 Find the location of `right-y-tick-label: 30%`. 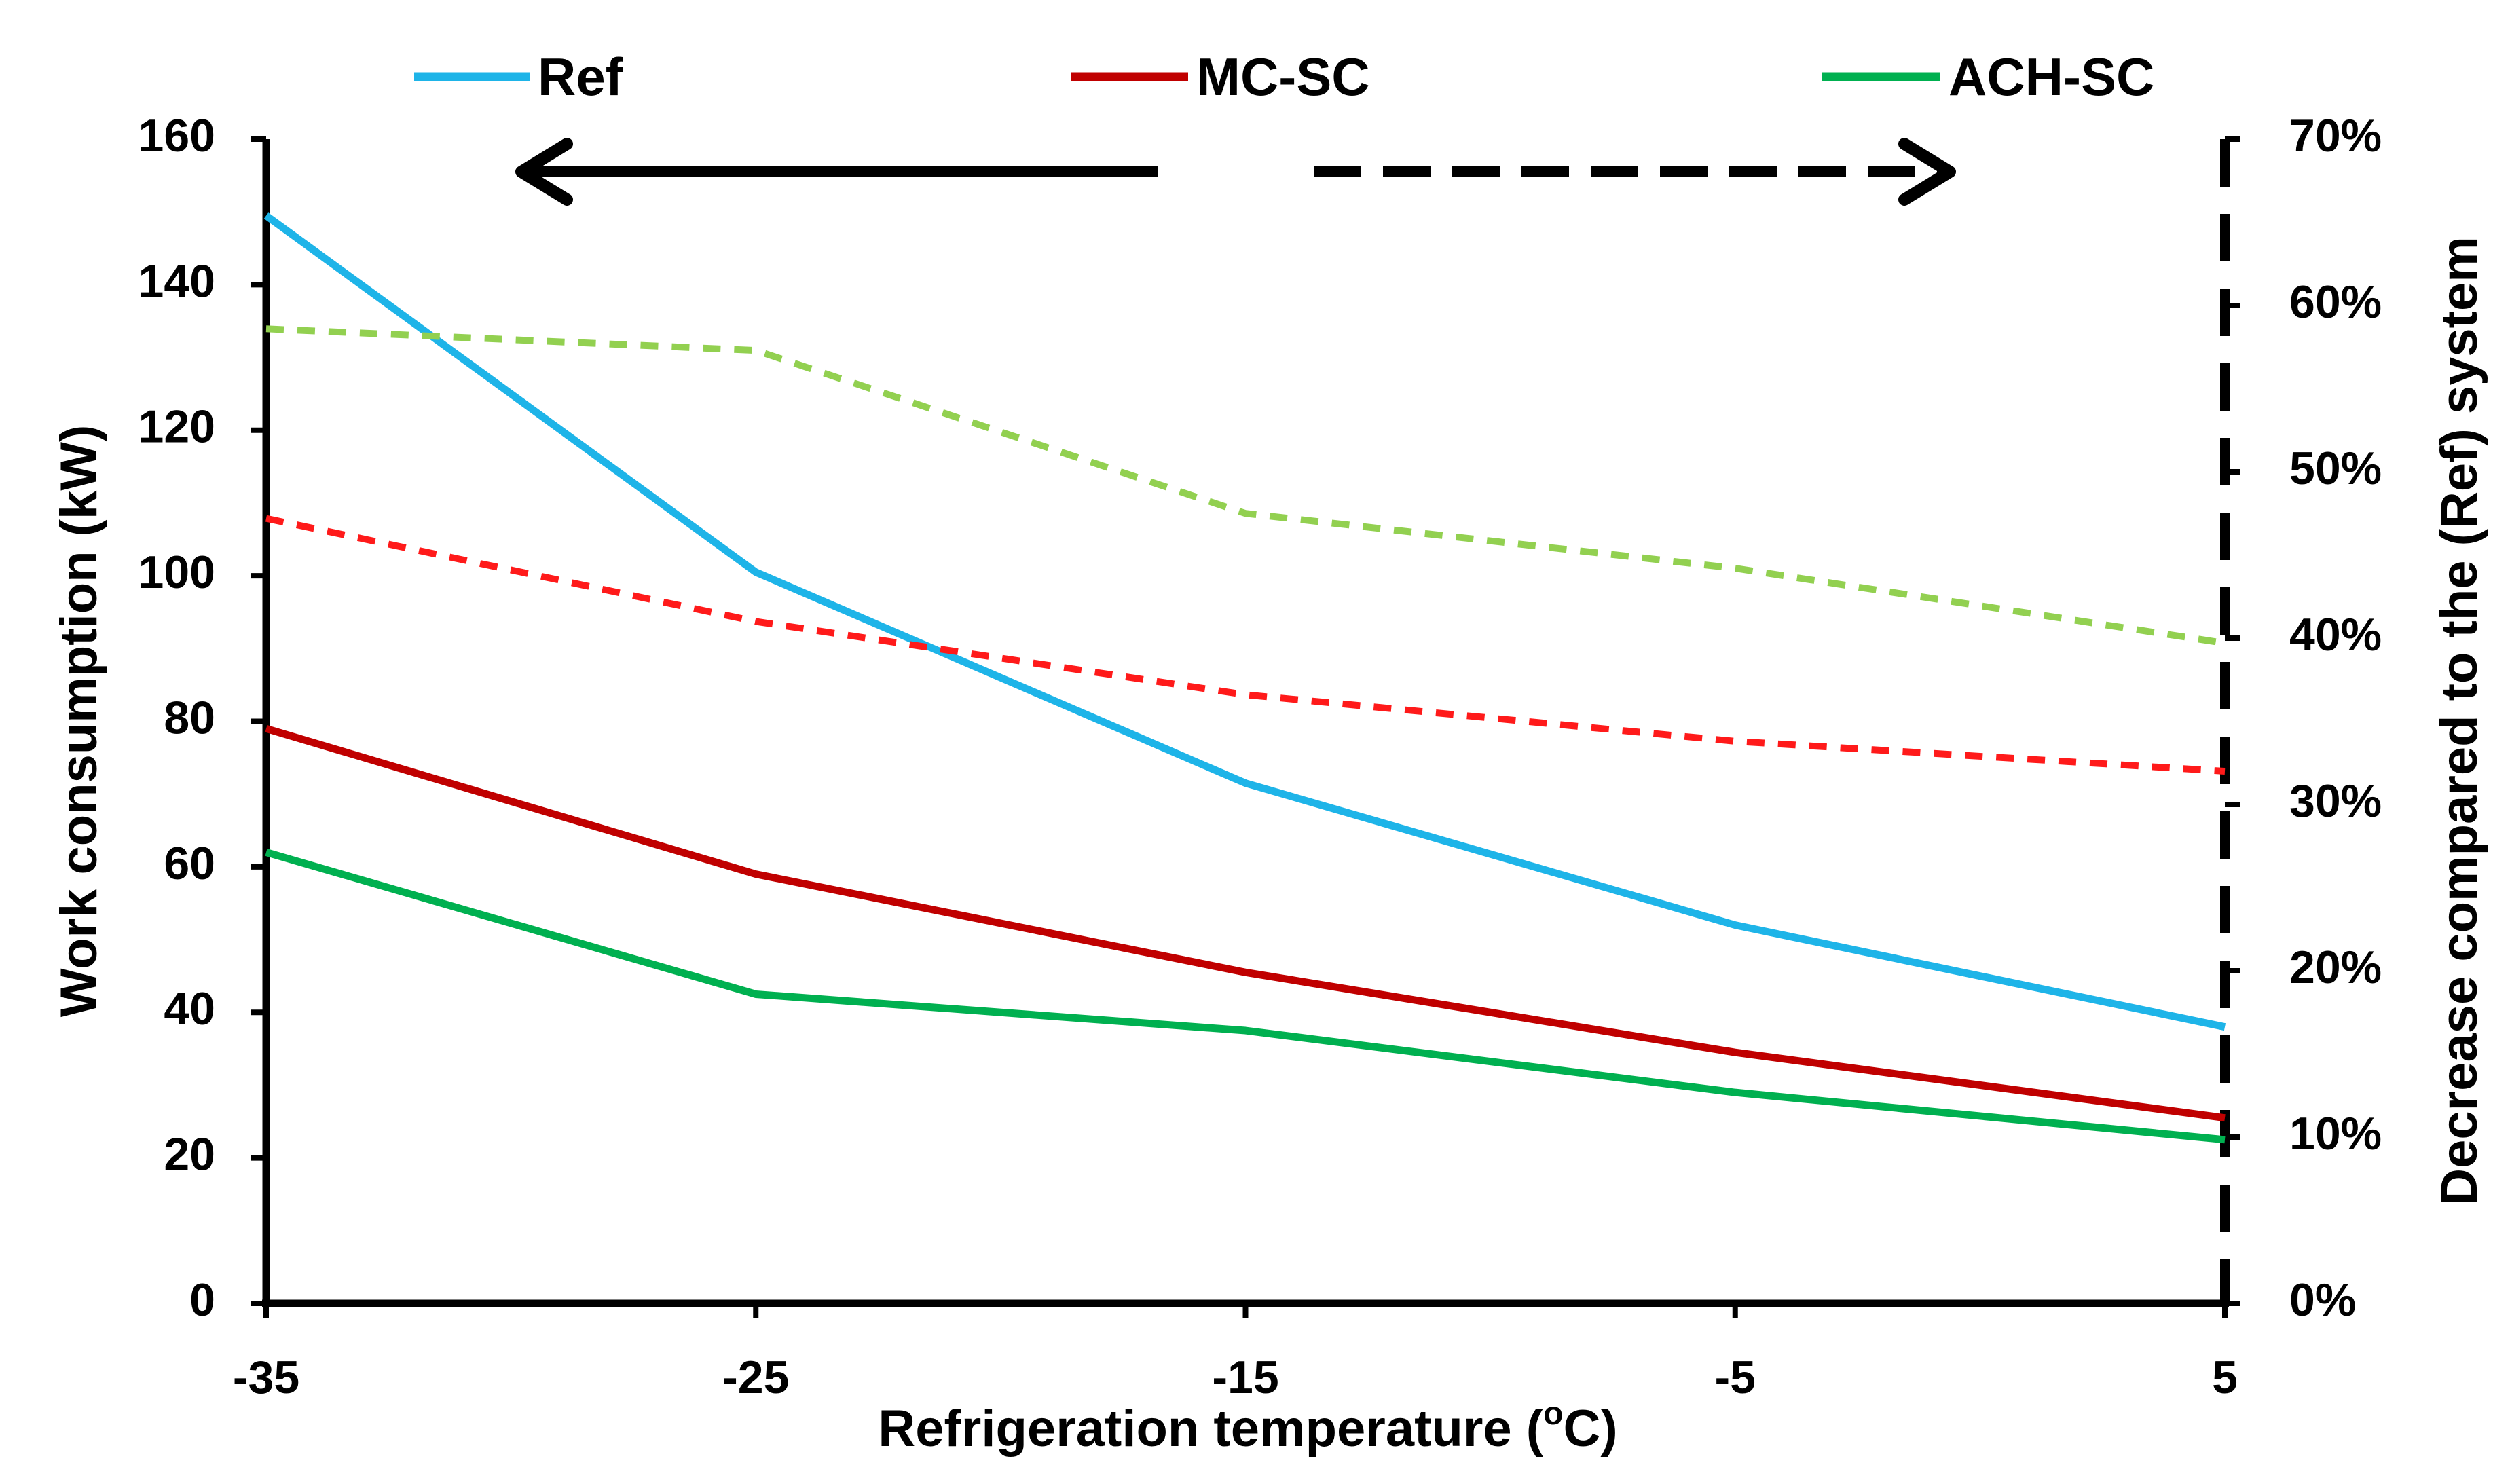

right-y-tick-label: 30% is located at coordinates (2335, 801).